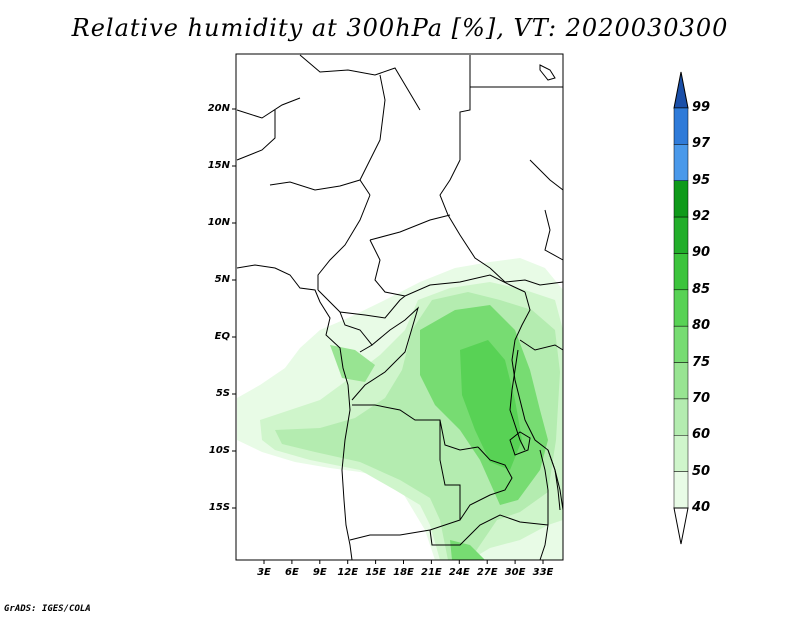 Image resolution: width=800 pixels, height=618 pixels. What do you see at coordinates (546, 175) in the screenshot?
I see `border-ethiopia-north` at bounding box center [546, 175].